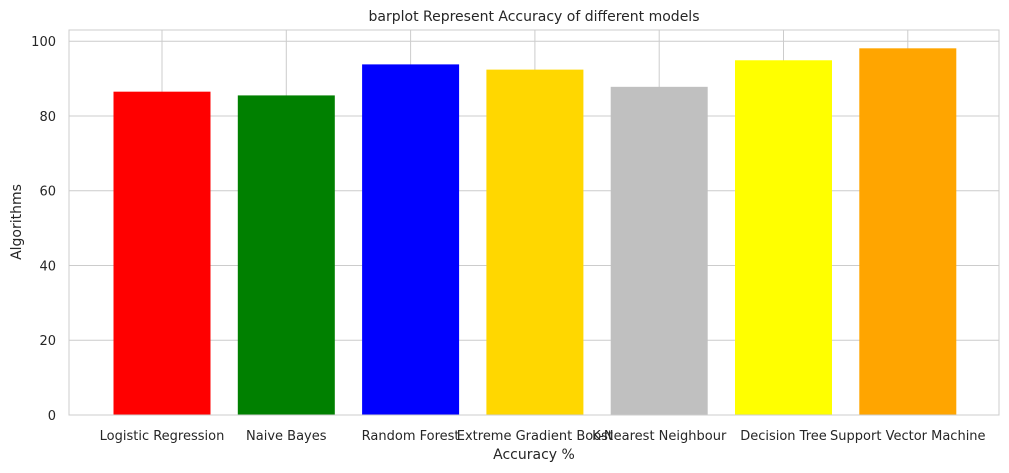  I want to click on bar-naive-bayes, so click(286, 255).